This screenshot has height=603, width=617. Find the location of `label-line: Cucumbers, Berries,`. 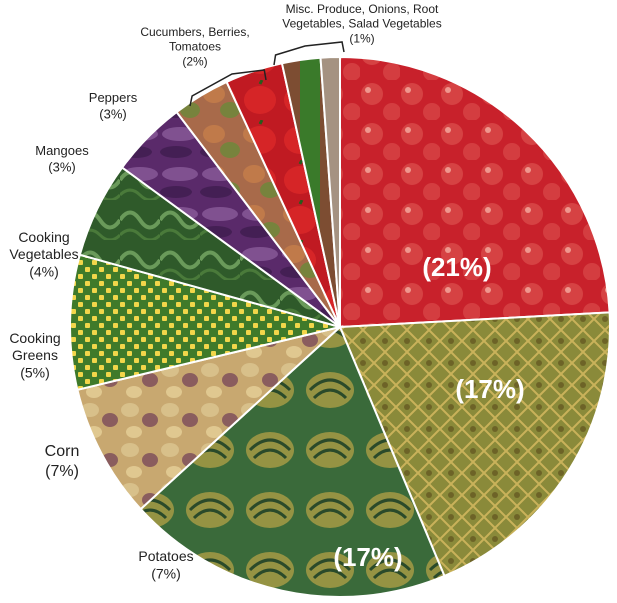

label-line: Cucumbers, Berries, is located at coordinates (194, 32).